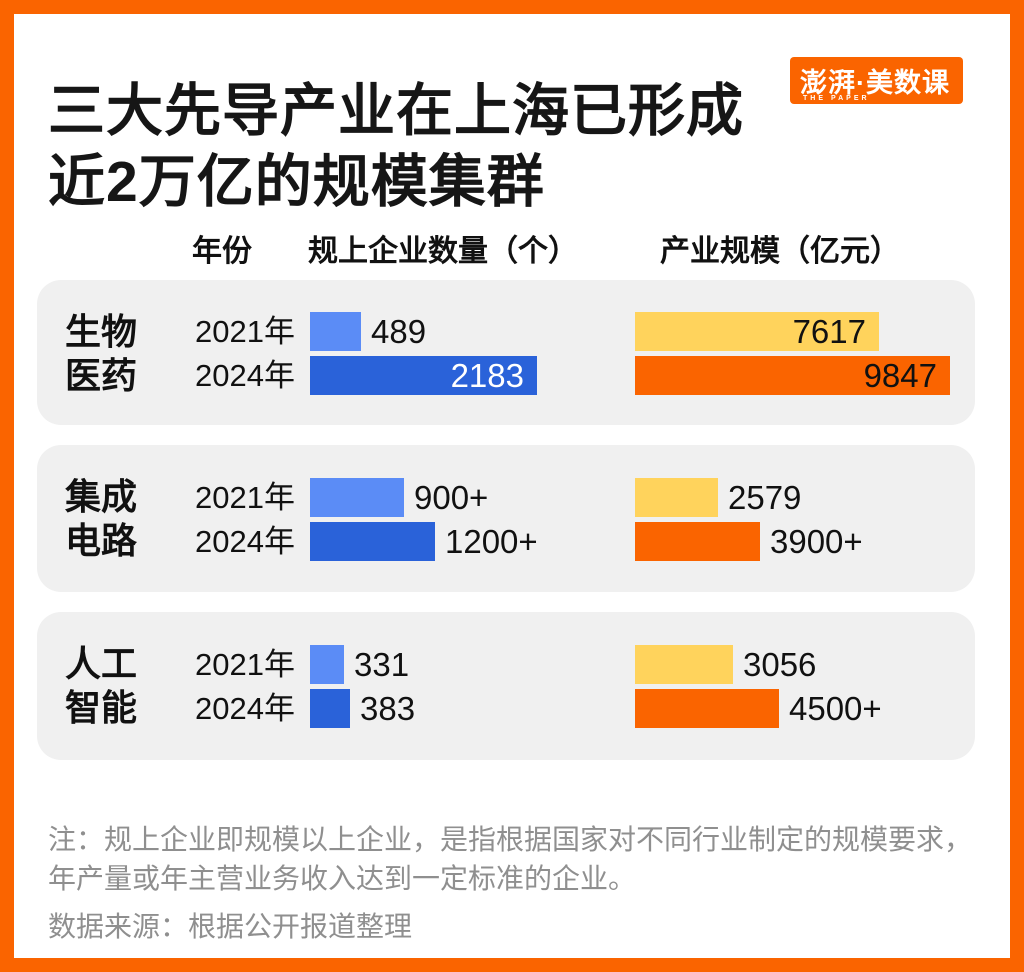 The width and height of the screenshot is (1024, 972). What do you see at coordinates (388, 708) in the screenshot?
I see `bar-value-label: 383` at bounding box center [388, 708].